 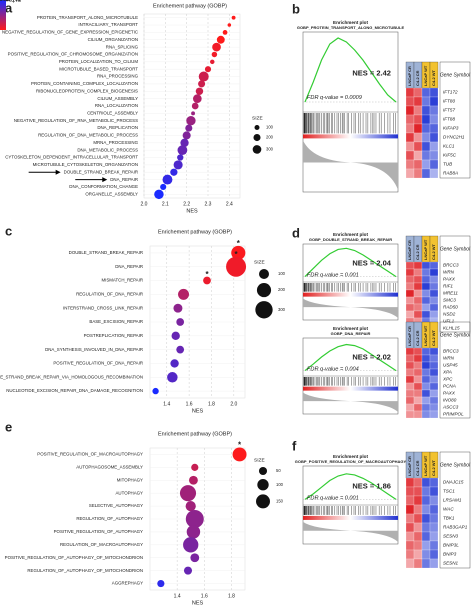 What do you see at coordinates (98, 363) in the screenshot?
I see `category-label: POSITIVE_REGULATION_OF_DNA_REPAIR` at bounding box center [98, 363].